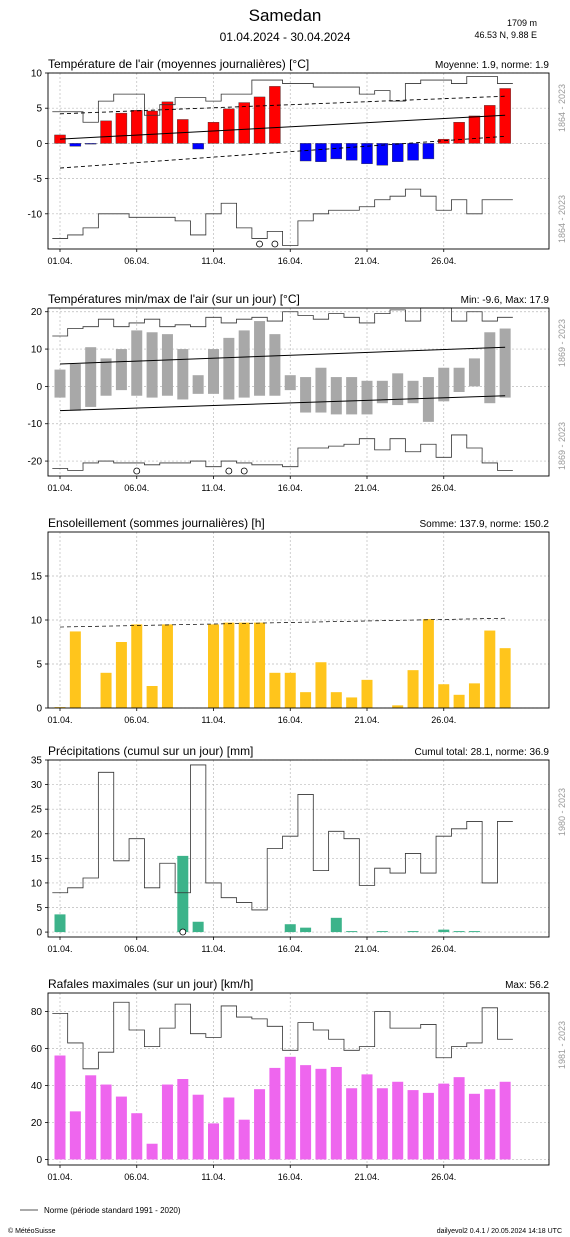  Describe the element at coordinates (282, 355) in the screenshot. I see `norm-max-line` at that location.